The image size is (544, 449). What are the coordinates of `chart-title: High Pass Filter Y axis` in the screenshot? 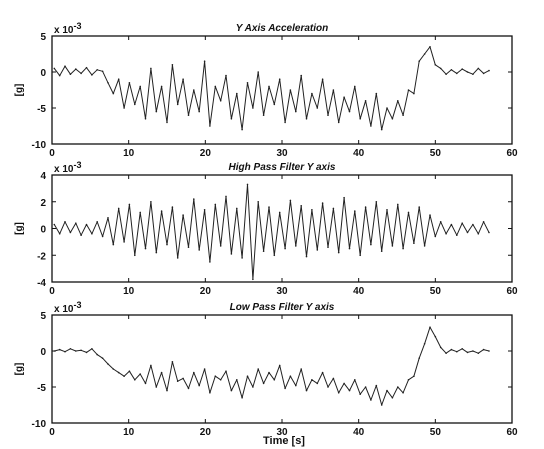 It's located at (282, 167).